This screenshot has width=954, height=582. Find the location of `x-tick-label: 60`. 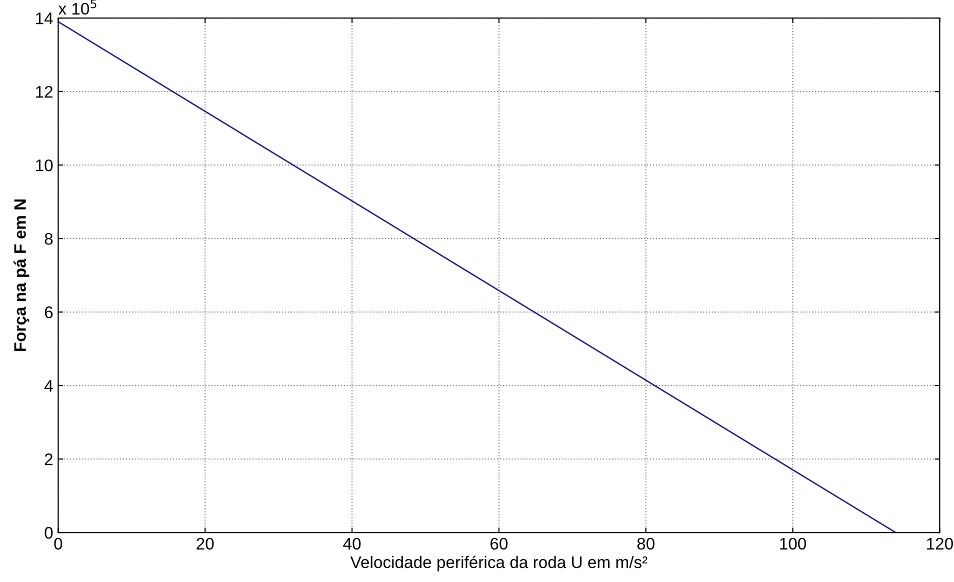

x-tick-label: 60 is located at coordinates (499, 544).